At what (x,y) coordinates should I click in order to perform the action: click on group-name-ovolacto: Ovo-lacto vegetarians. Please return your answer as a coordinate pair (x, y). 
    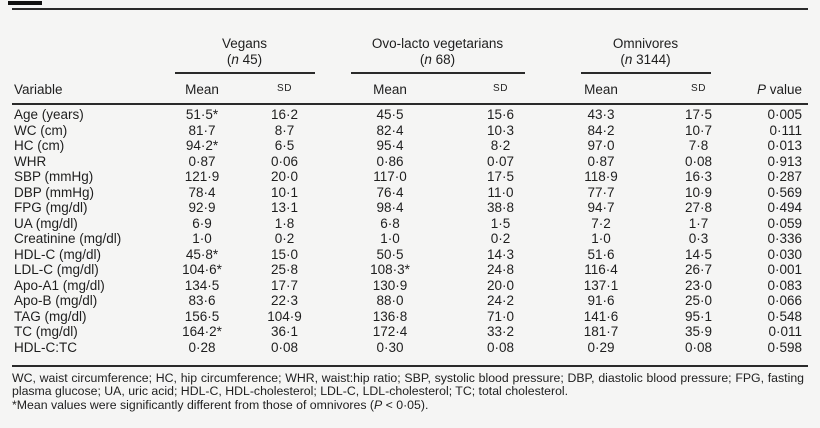
    Looking at the image, I should click on (437, 43).